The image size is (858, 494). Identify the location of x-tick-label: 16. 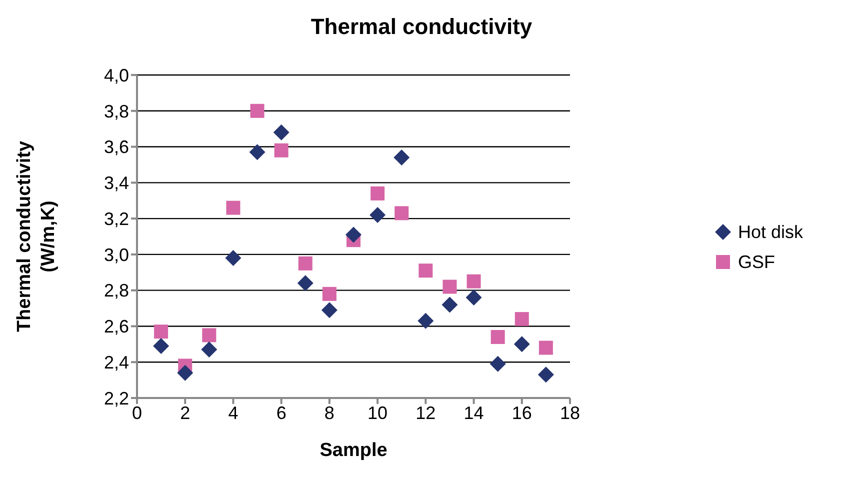
(522, 412).